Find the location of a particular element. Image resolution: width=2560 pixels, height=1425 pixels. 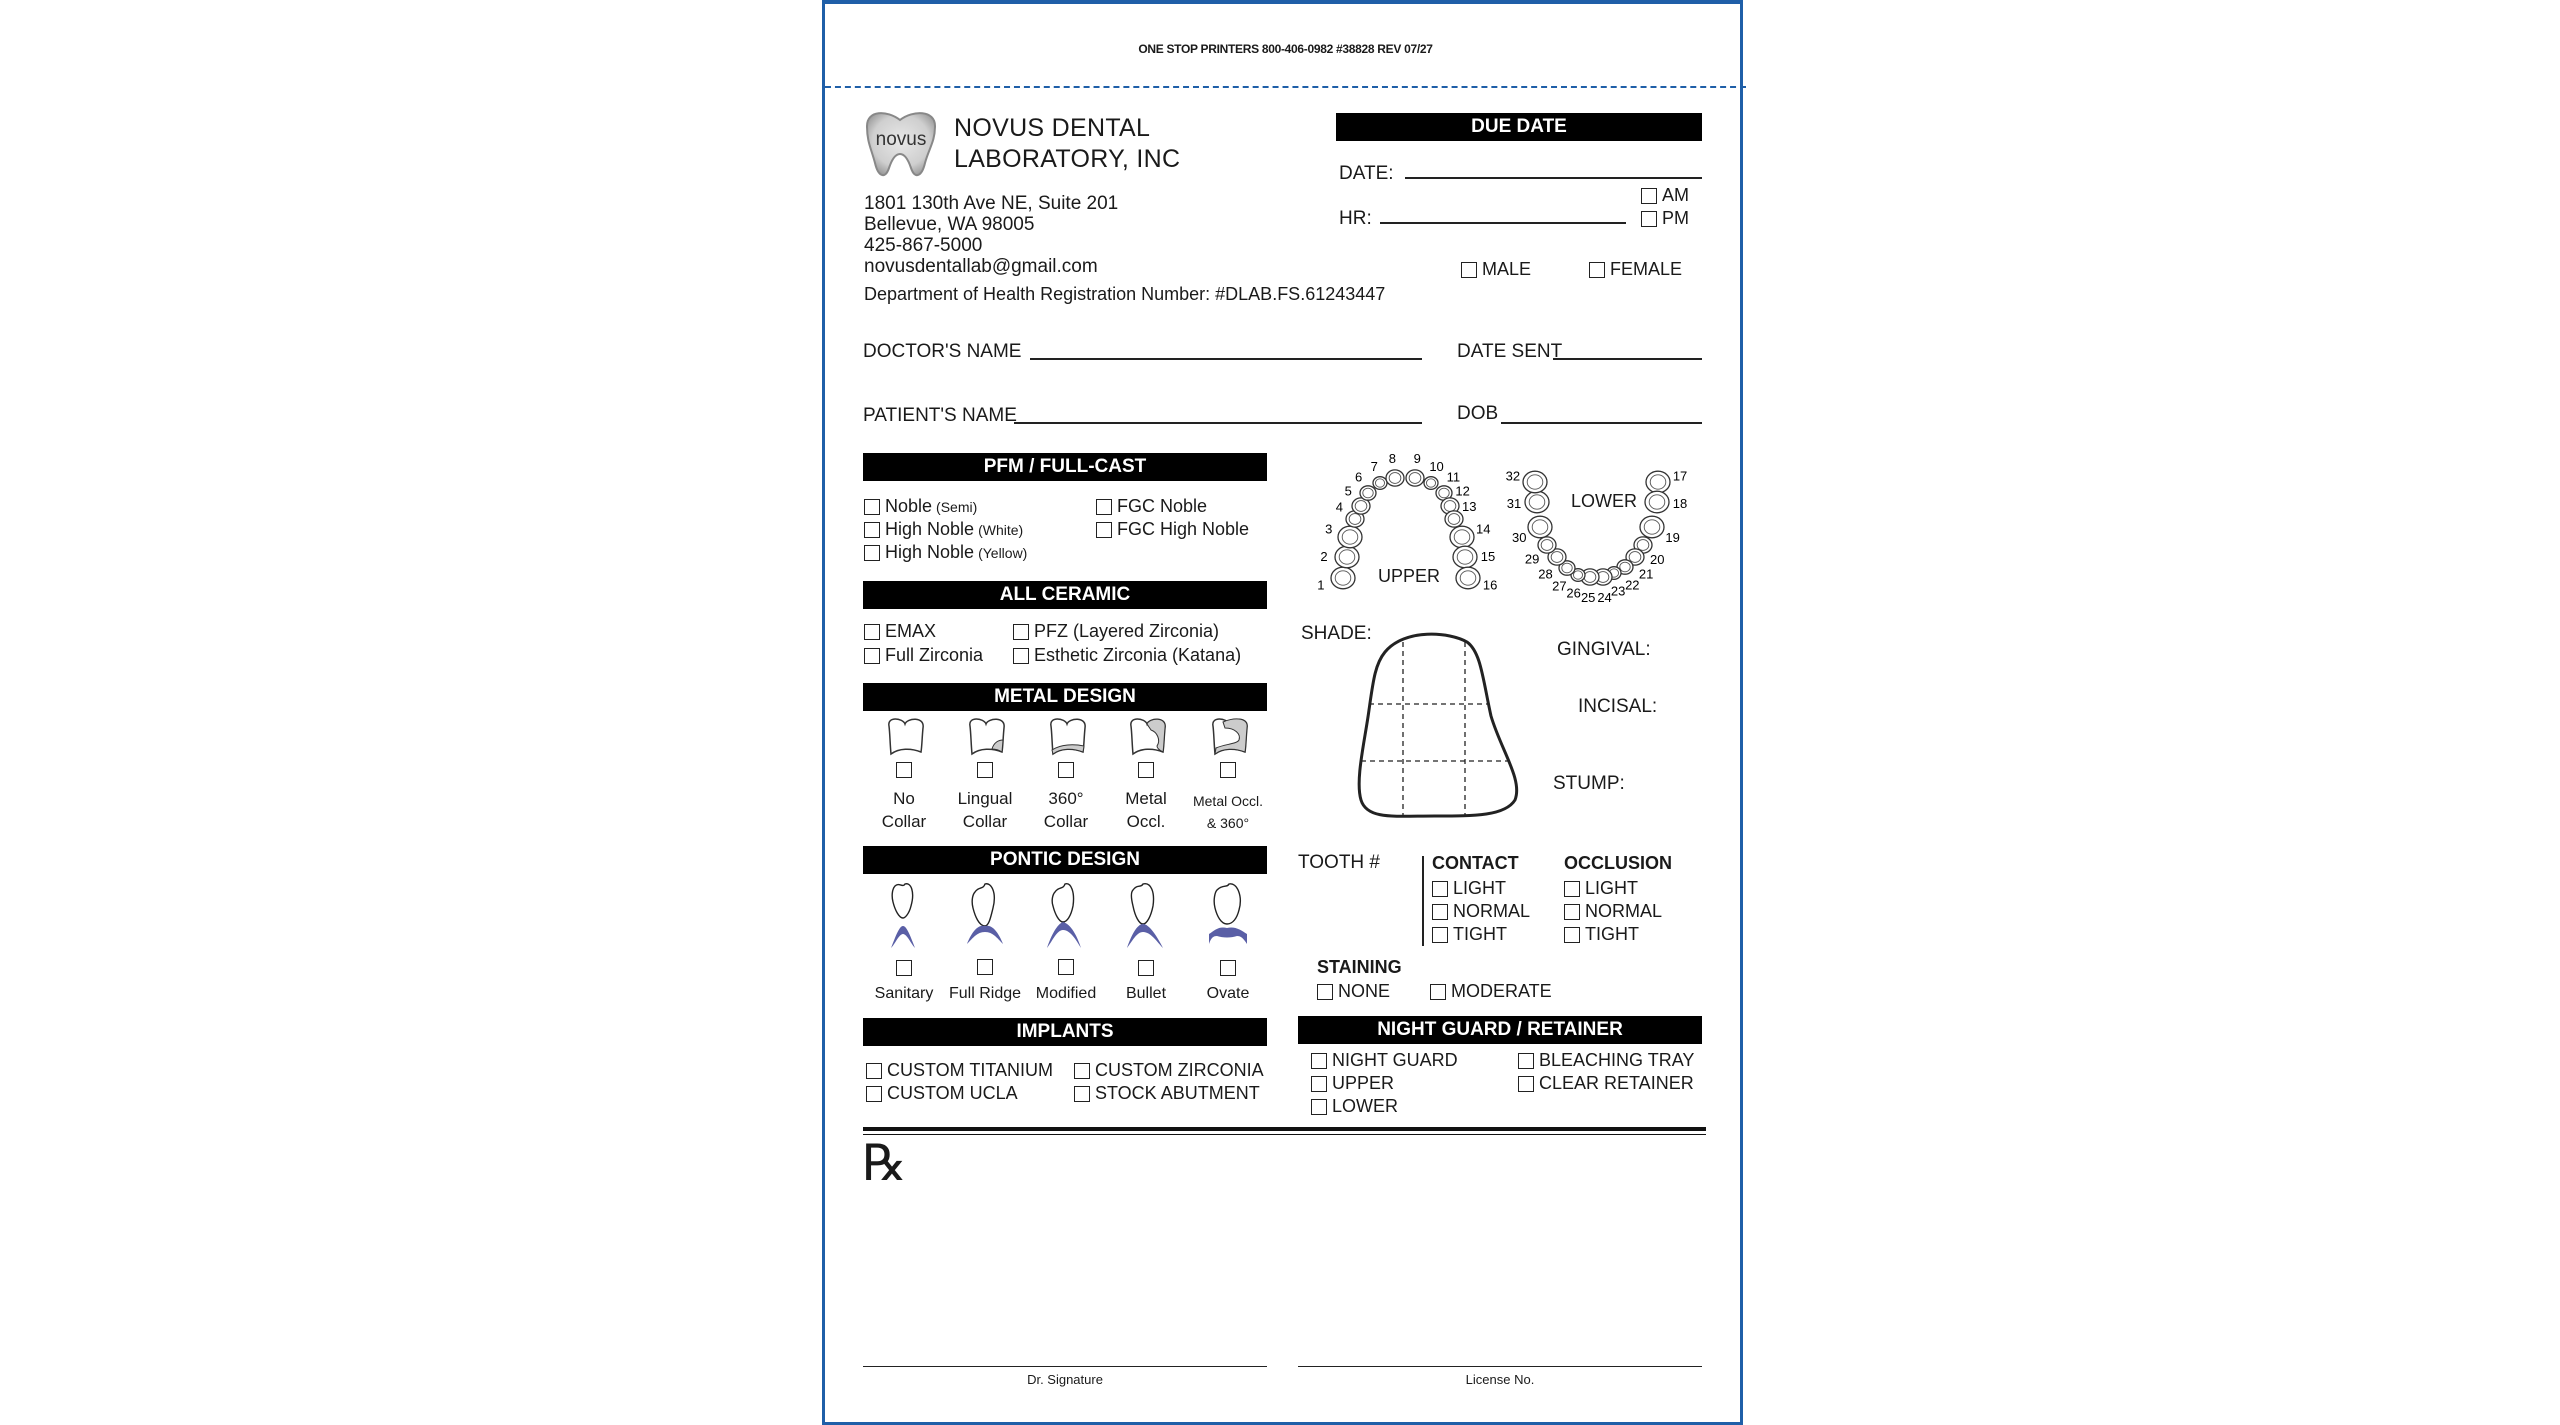

occlusion-tight-checkbox: TIGHT is located at coordinates (1601, 934).